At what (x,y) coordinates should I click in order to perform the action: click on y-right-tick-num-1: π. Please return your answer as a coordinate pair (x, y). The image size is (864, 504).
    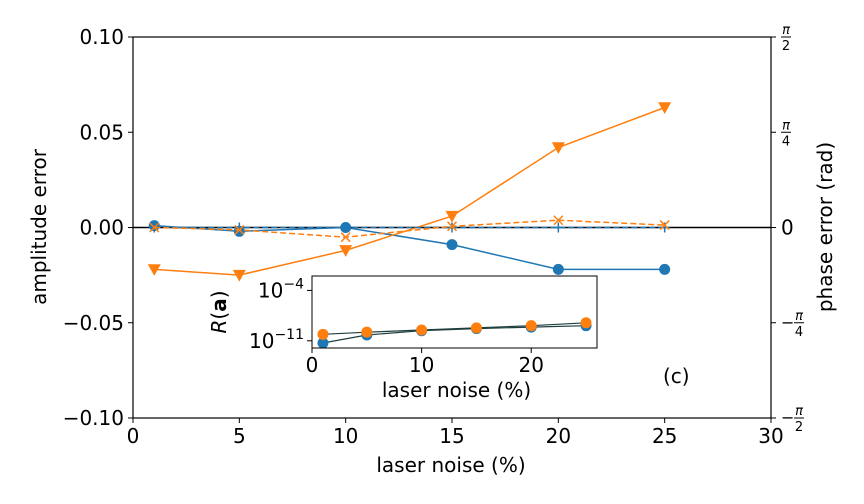
    Looking at the image, I should click on (786, 125).